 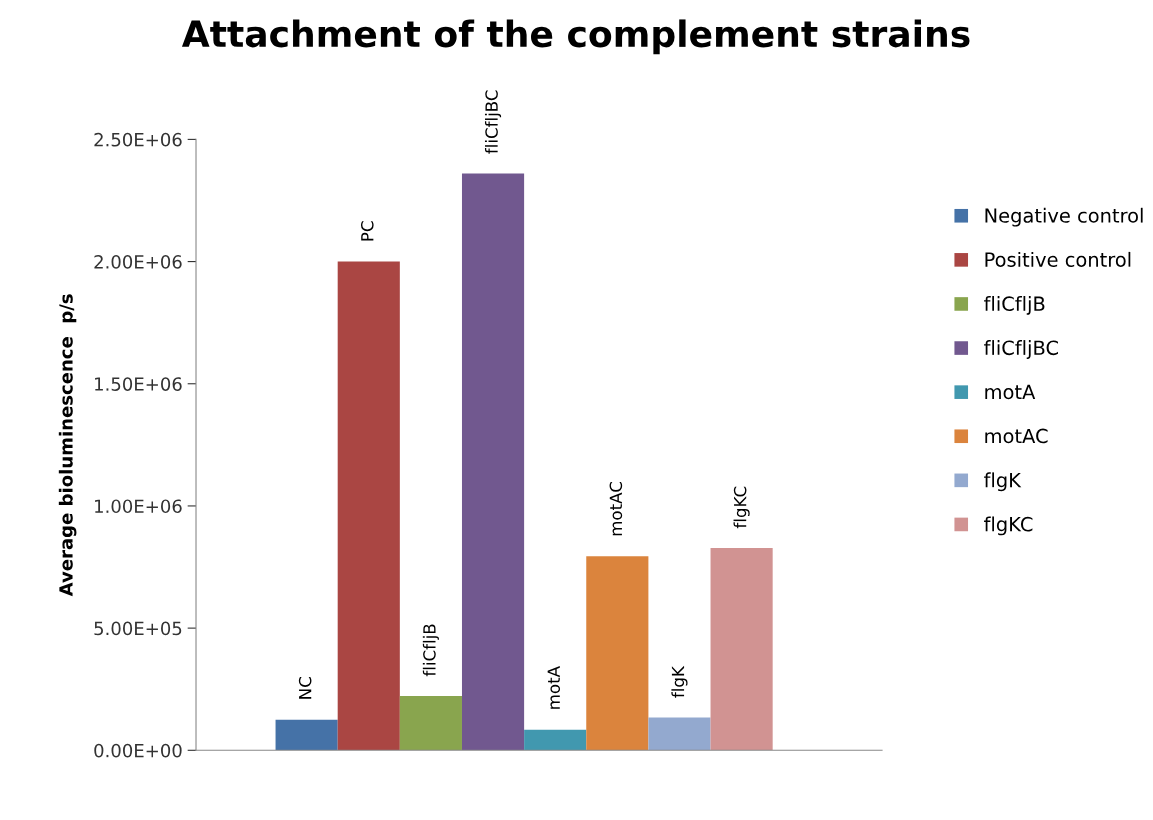 I want to click on annotation: PC, so click(x=367, y=231).